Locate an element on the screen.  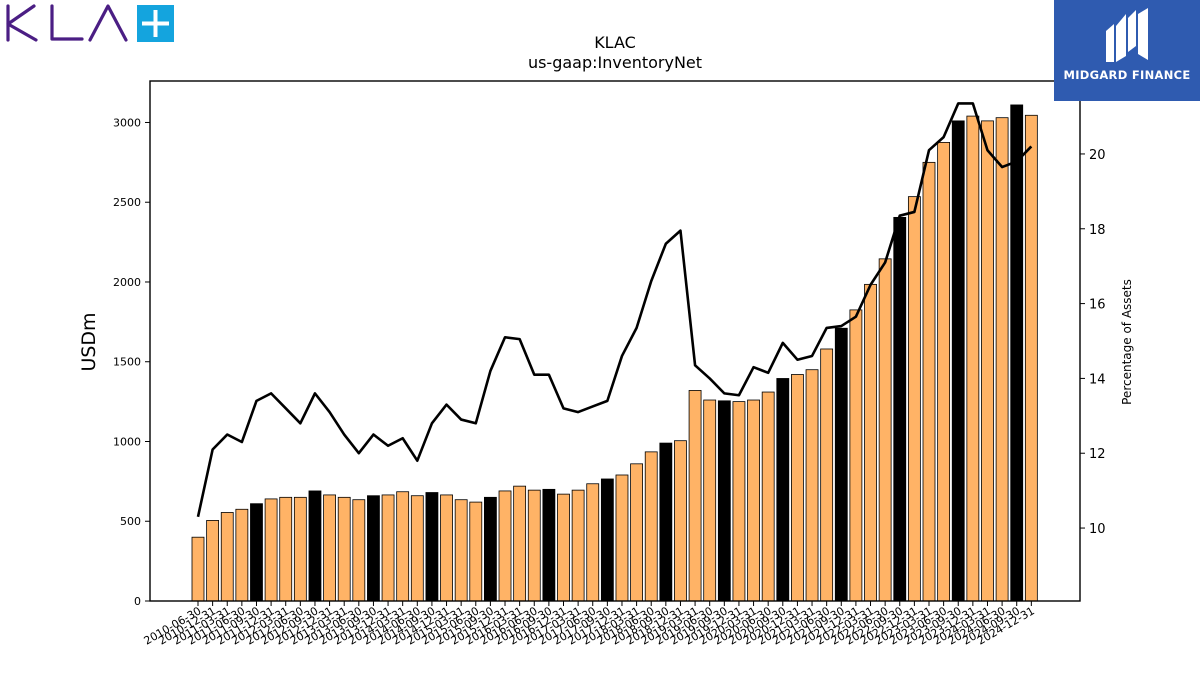
y-tick-label: 1000 is located at coordinates (127, 441).